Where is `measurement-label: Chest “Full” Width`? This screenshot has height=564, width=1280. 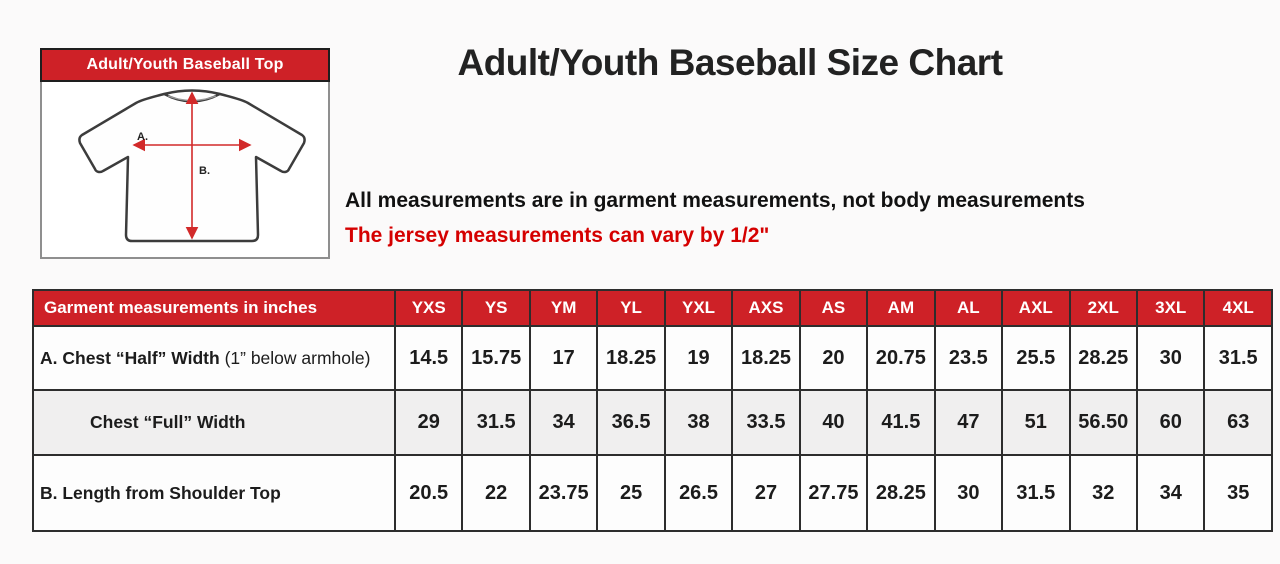 measurement-label: Chest “Full” Width is located at coordinates (214, 422).